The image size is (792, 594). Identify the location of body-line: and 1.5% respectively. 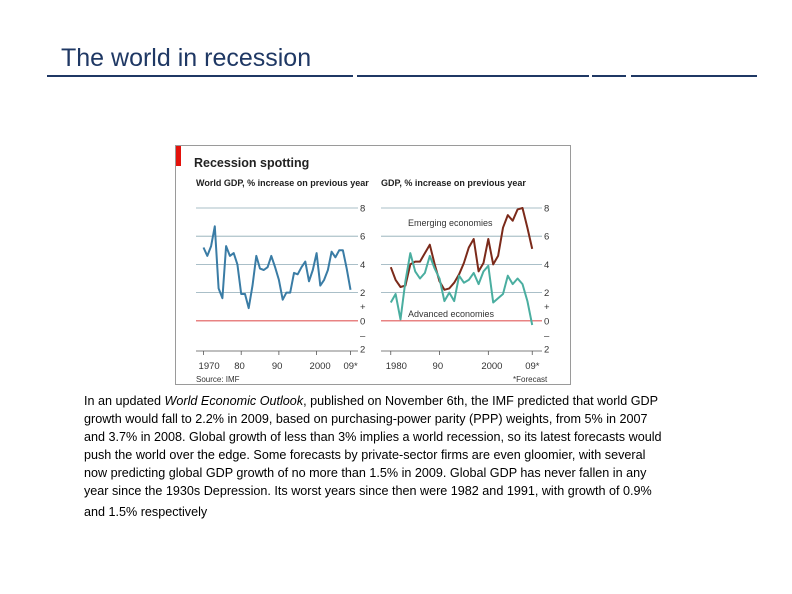
(146, 512).